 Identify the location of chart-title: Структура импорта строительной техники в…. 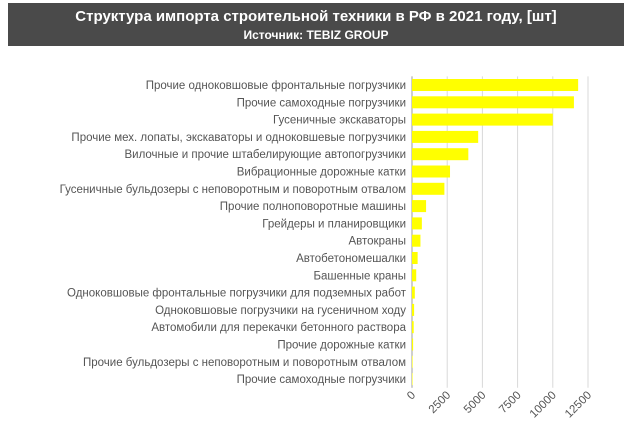
(316, 16).